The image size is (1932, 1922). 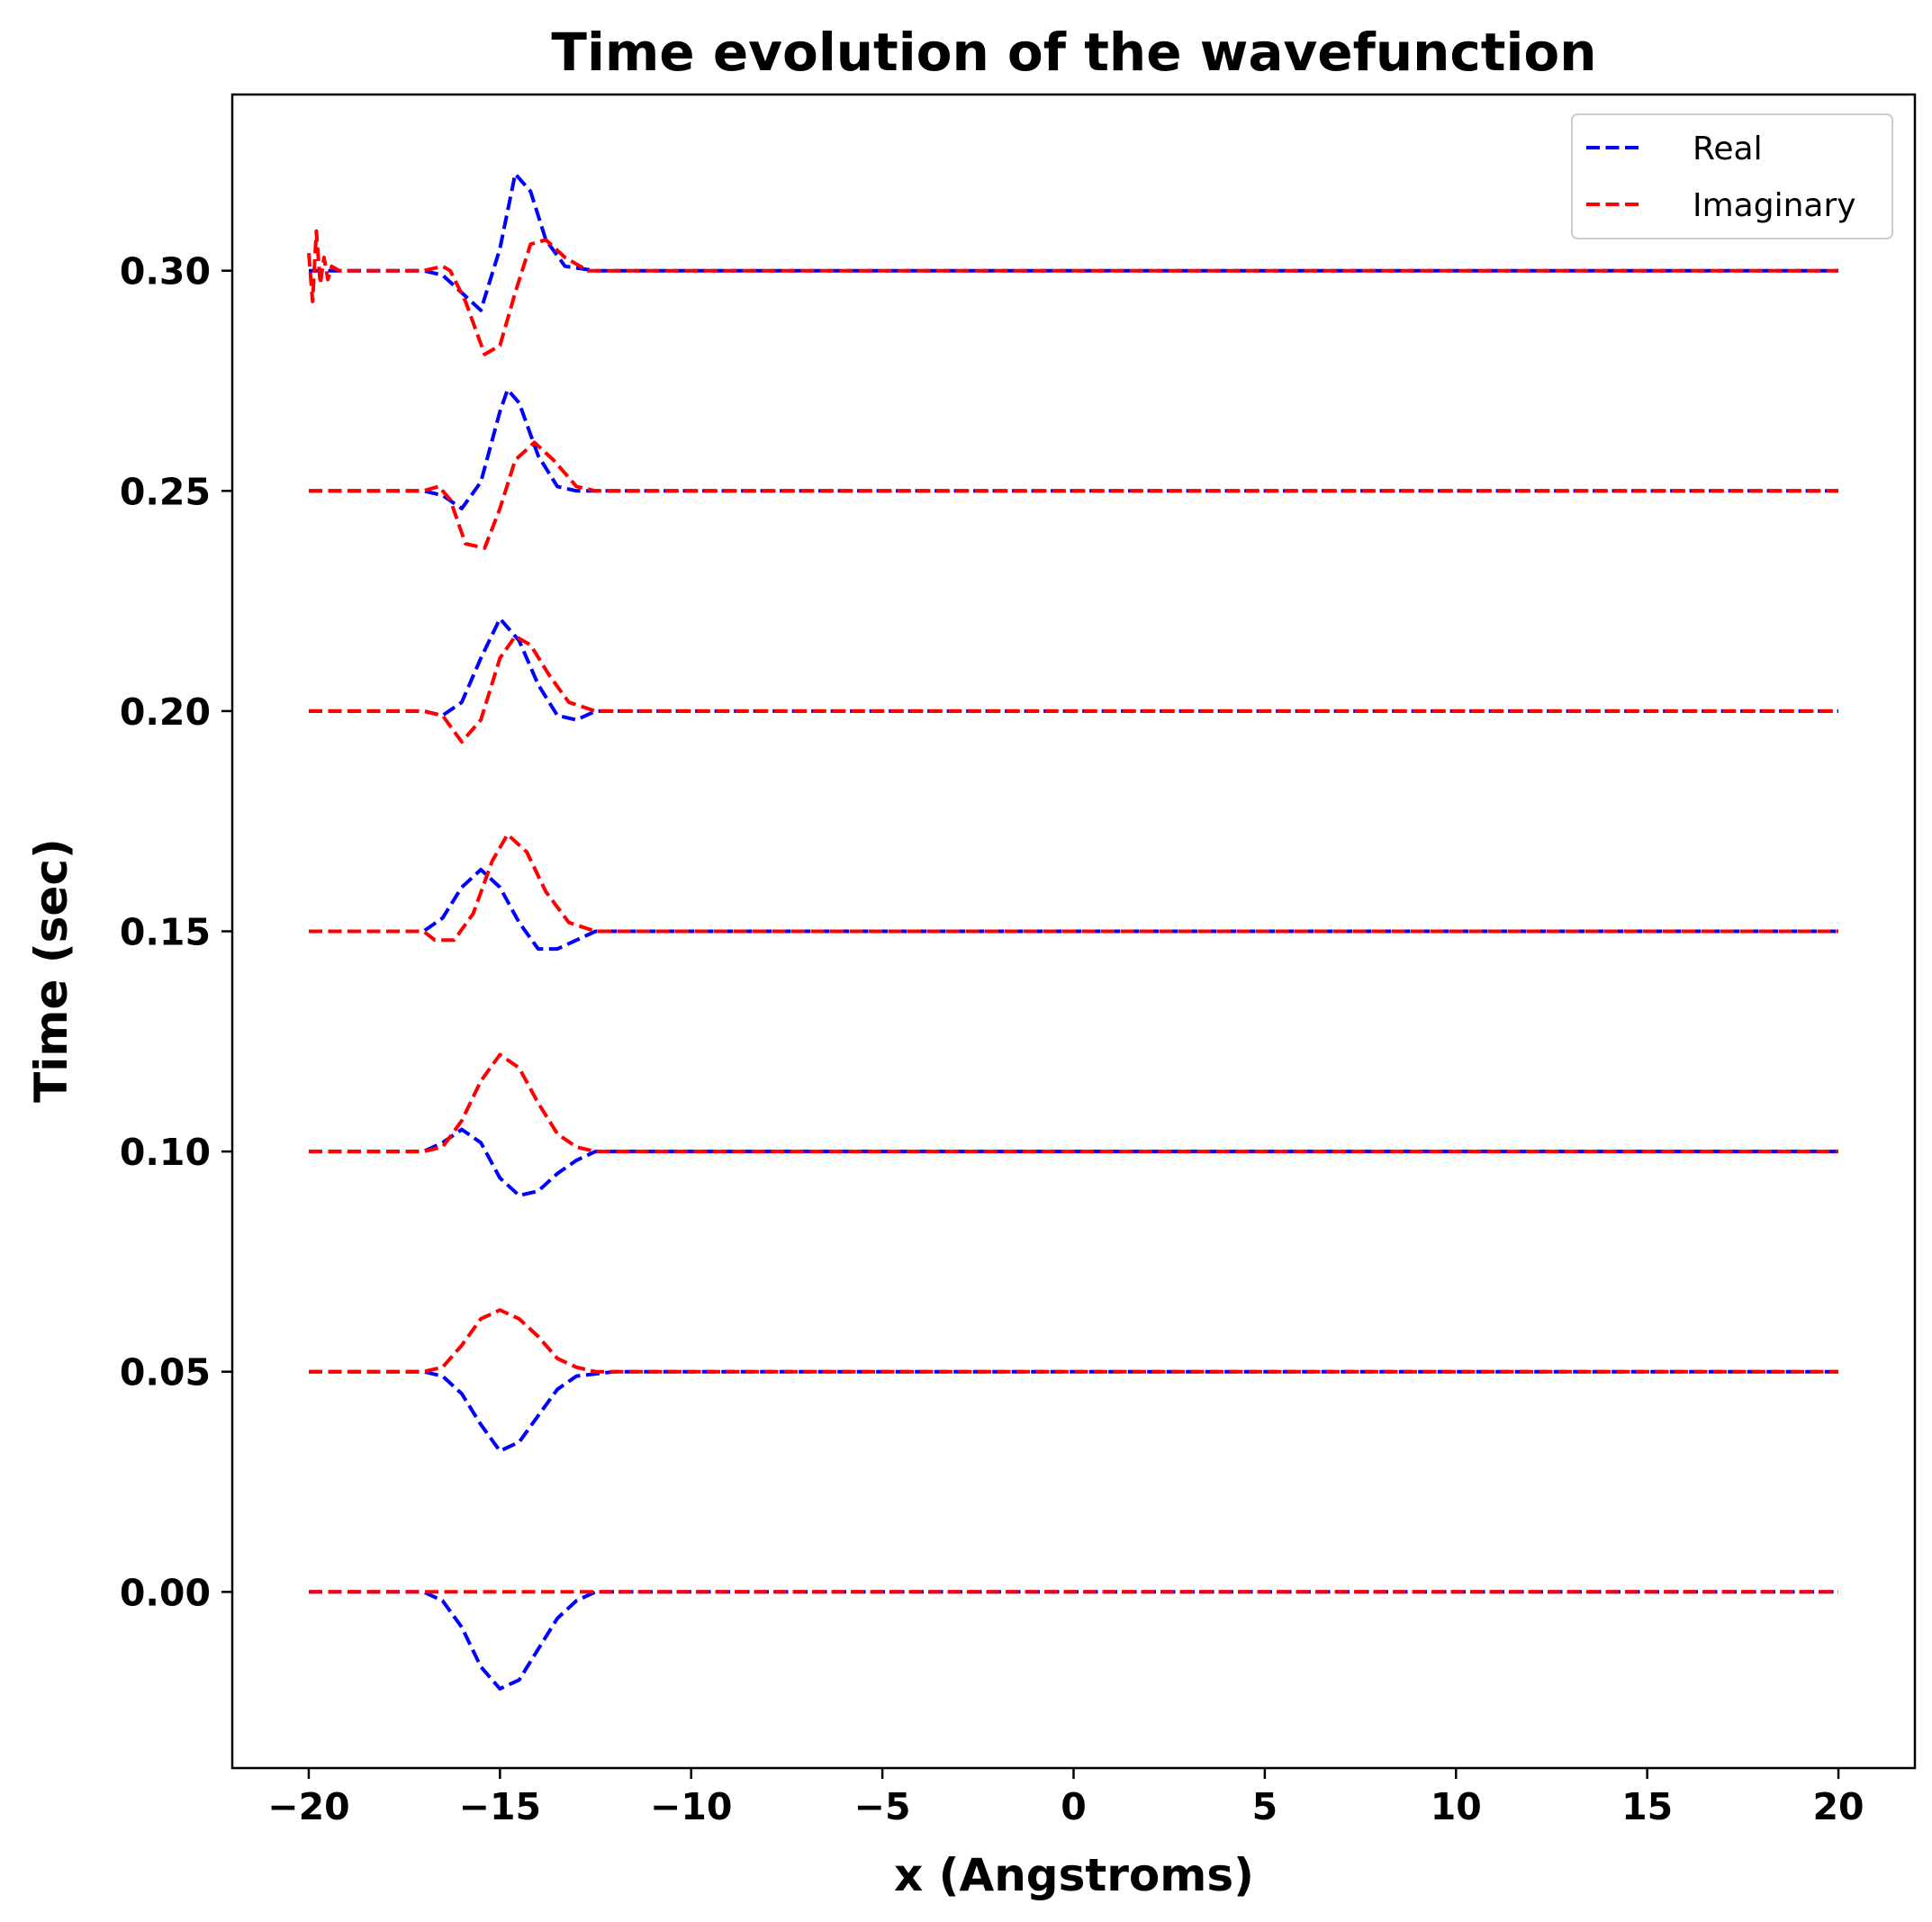 What do you see at coordinates (165, 1592) in the screenshot?
I see `y-tick-label: 0.00` at bounding box center [165, 1592].